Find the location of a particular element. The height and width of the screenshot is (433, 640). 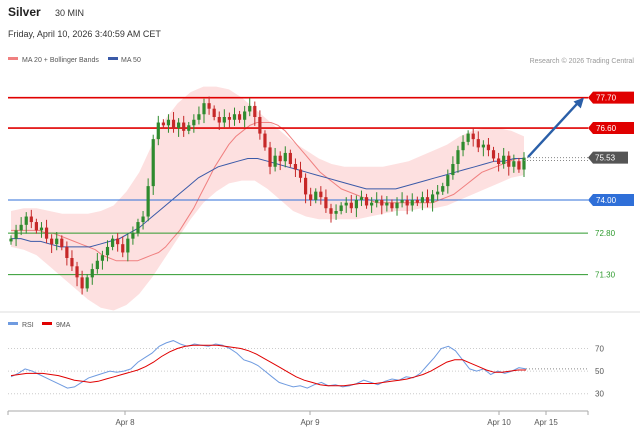

legend-rsi-ma-label: 9MA is located at coordinates (63, 325).